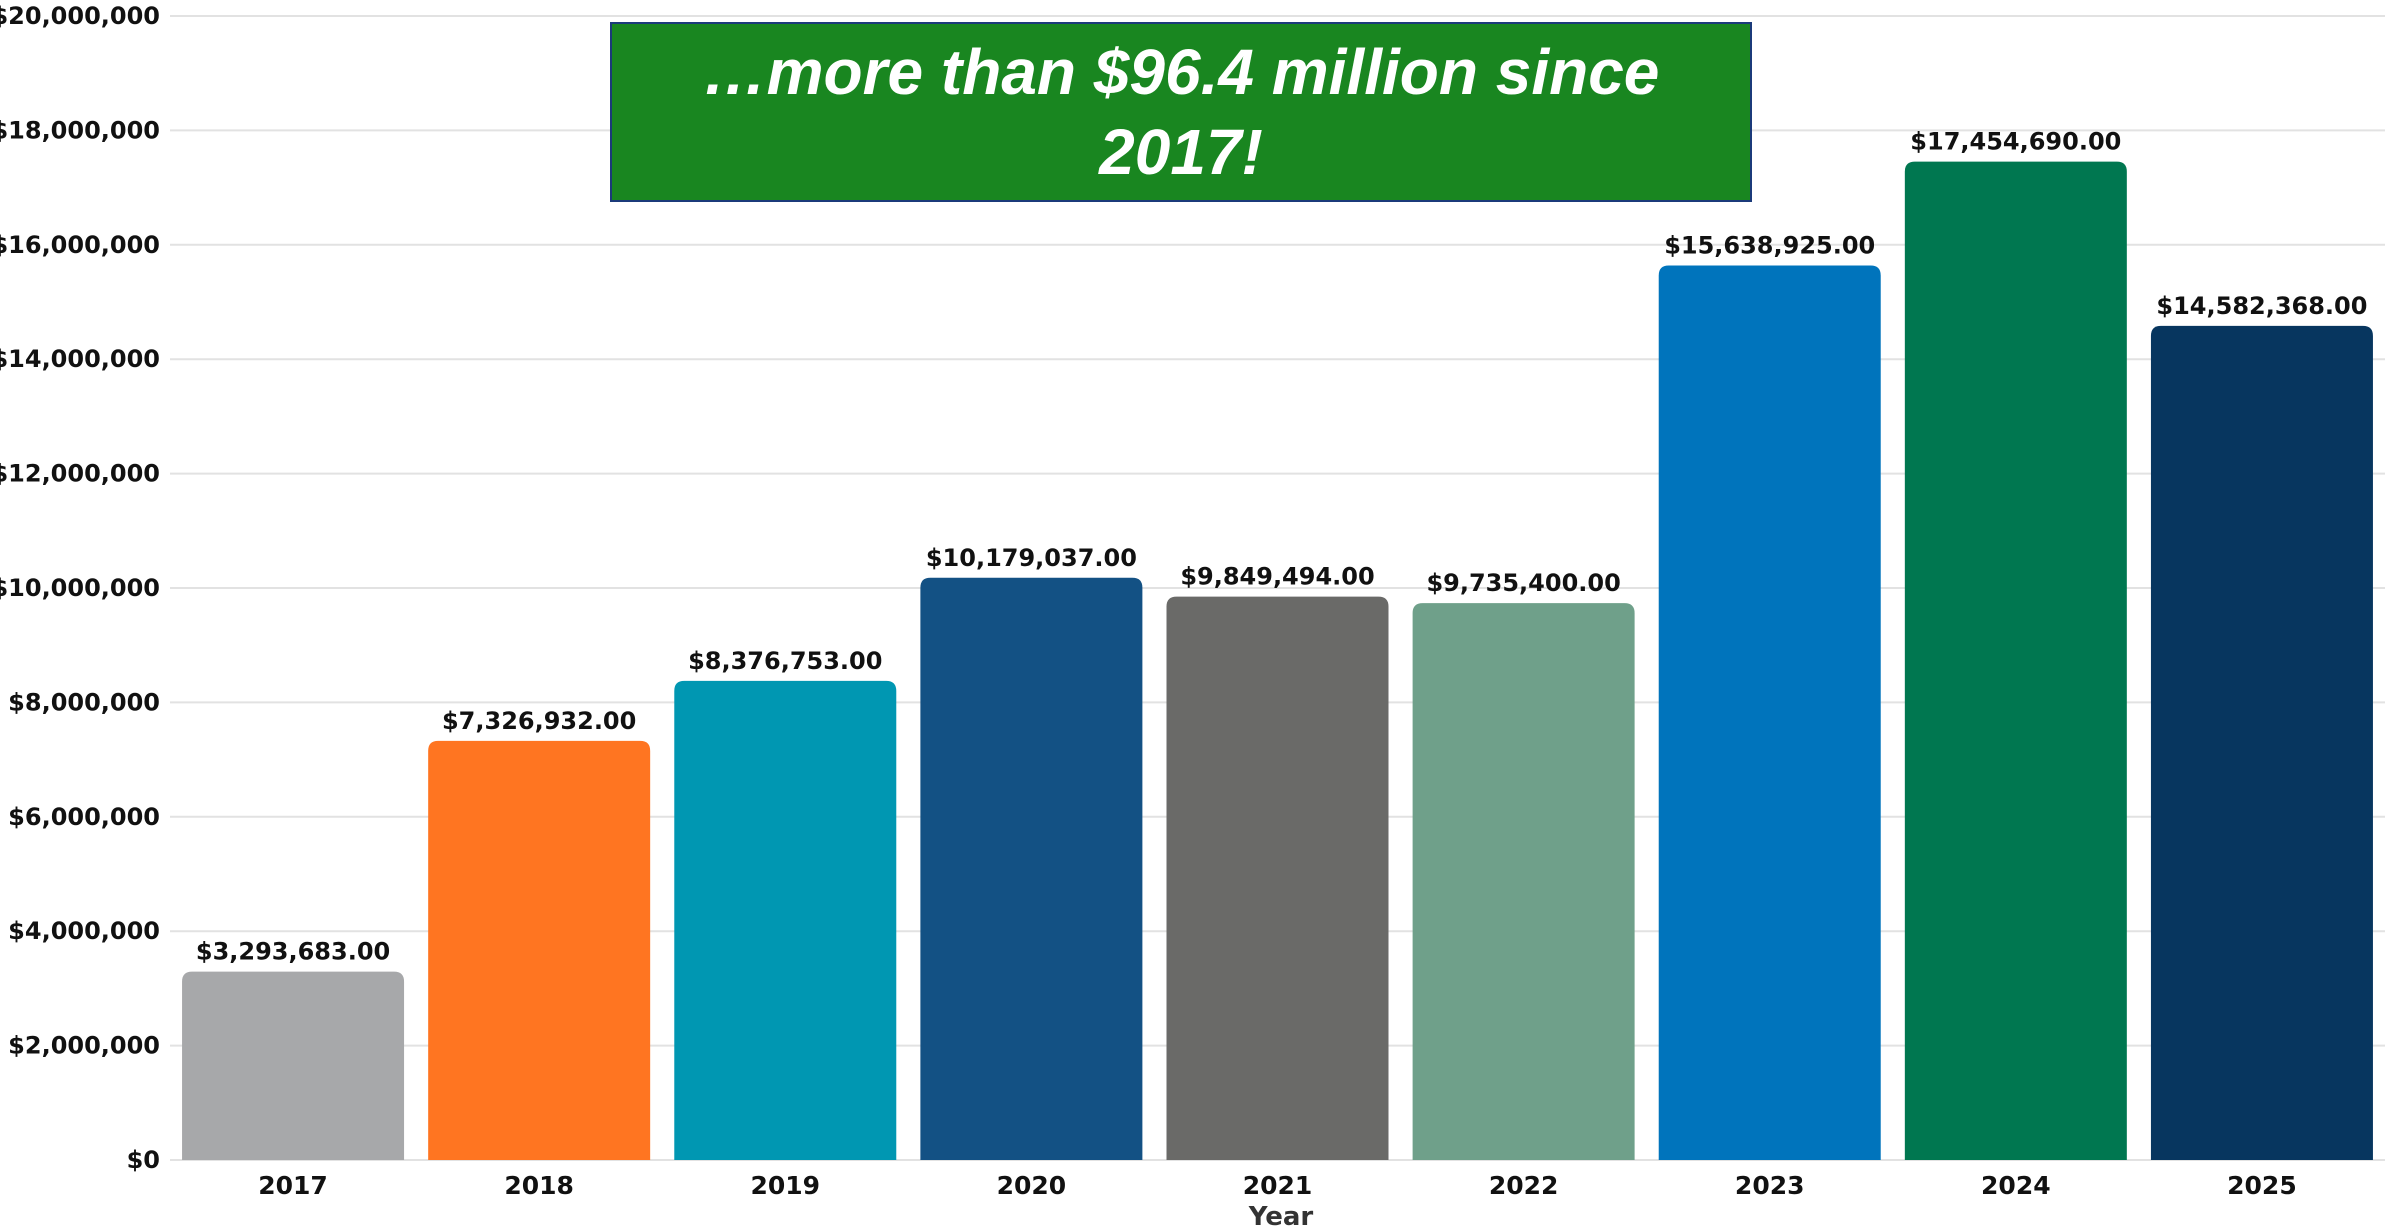 This screenshot has width=2389, height=1230. I want to click on banner-text: …more than $96.4 million since 2017!, so click(1181, 112).